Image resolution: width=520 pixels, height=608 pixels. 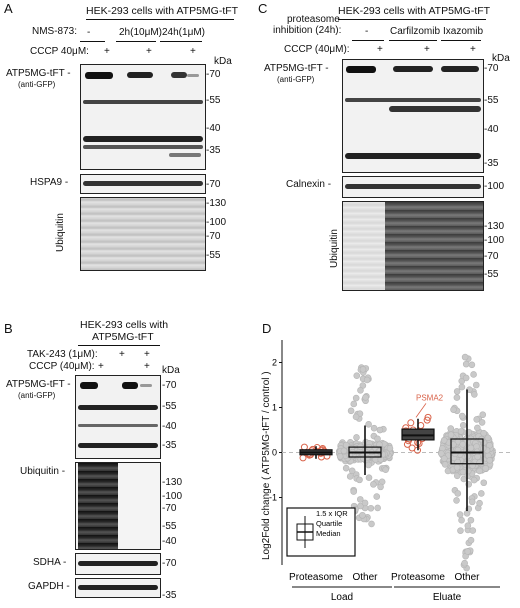 What do you see at coordinates (160, 19) in the screenshot?
I see `panel-a-title-underline` at bounding box center [160, 19].